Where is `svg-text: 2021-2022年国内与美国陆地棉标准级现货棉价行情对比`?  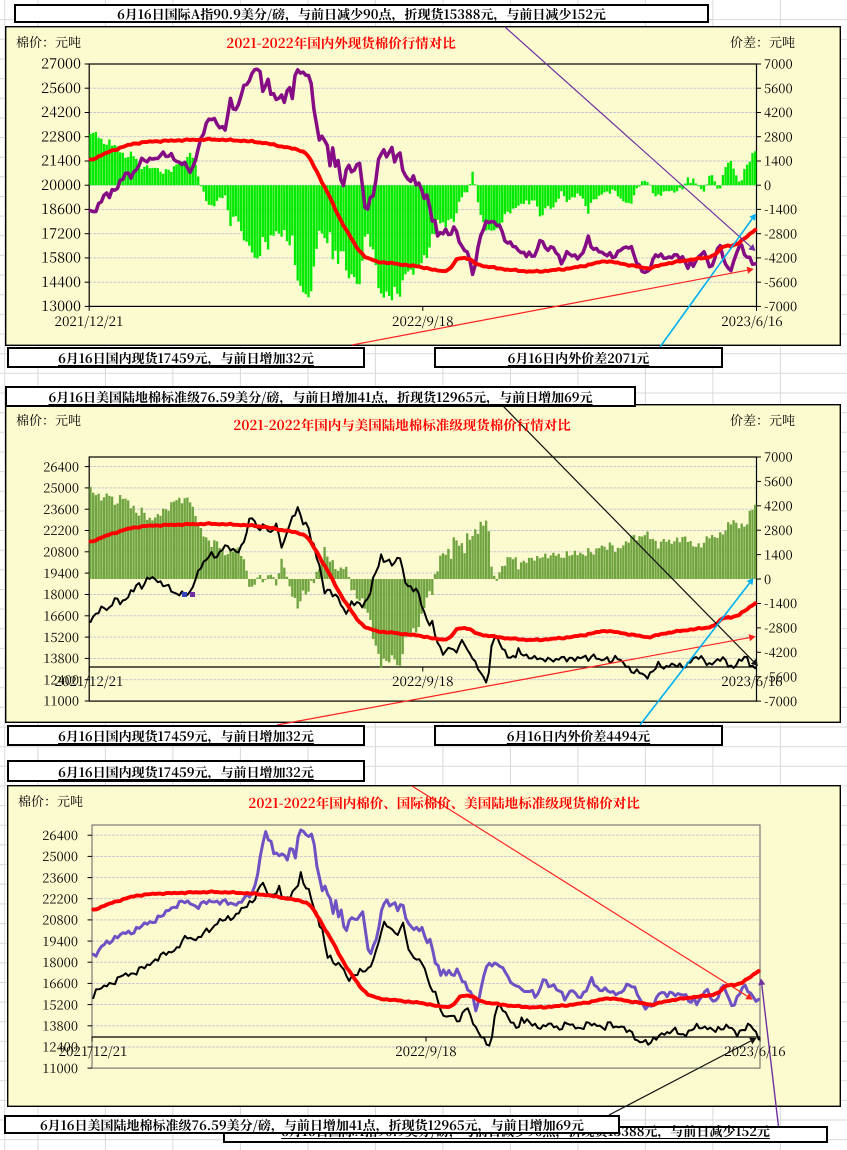 svg-text: 2021-2022年国内与美国陆地棉标准级现货棉价行情对比 is located at coordinates (402, 424).